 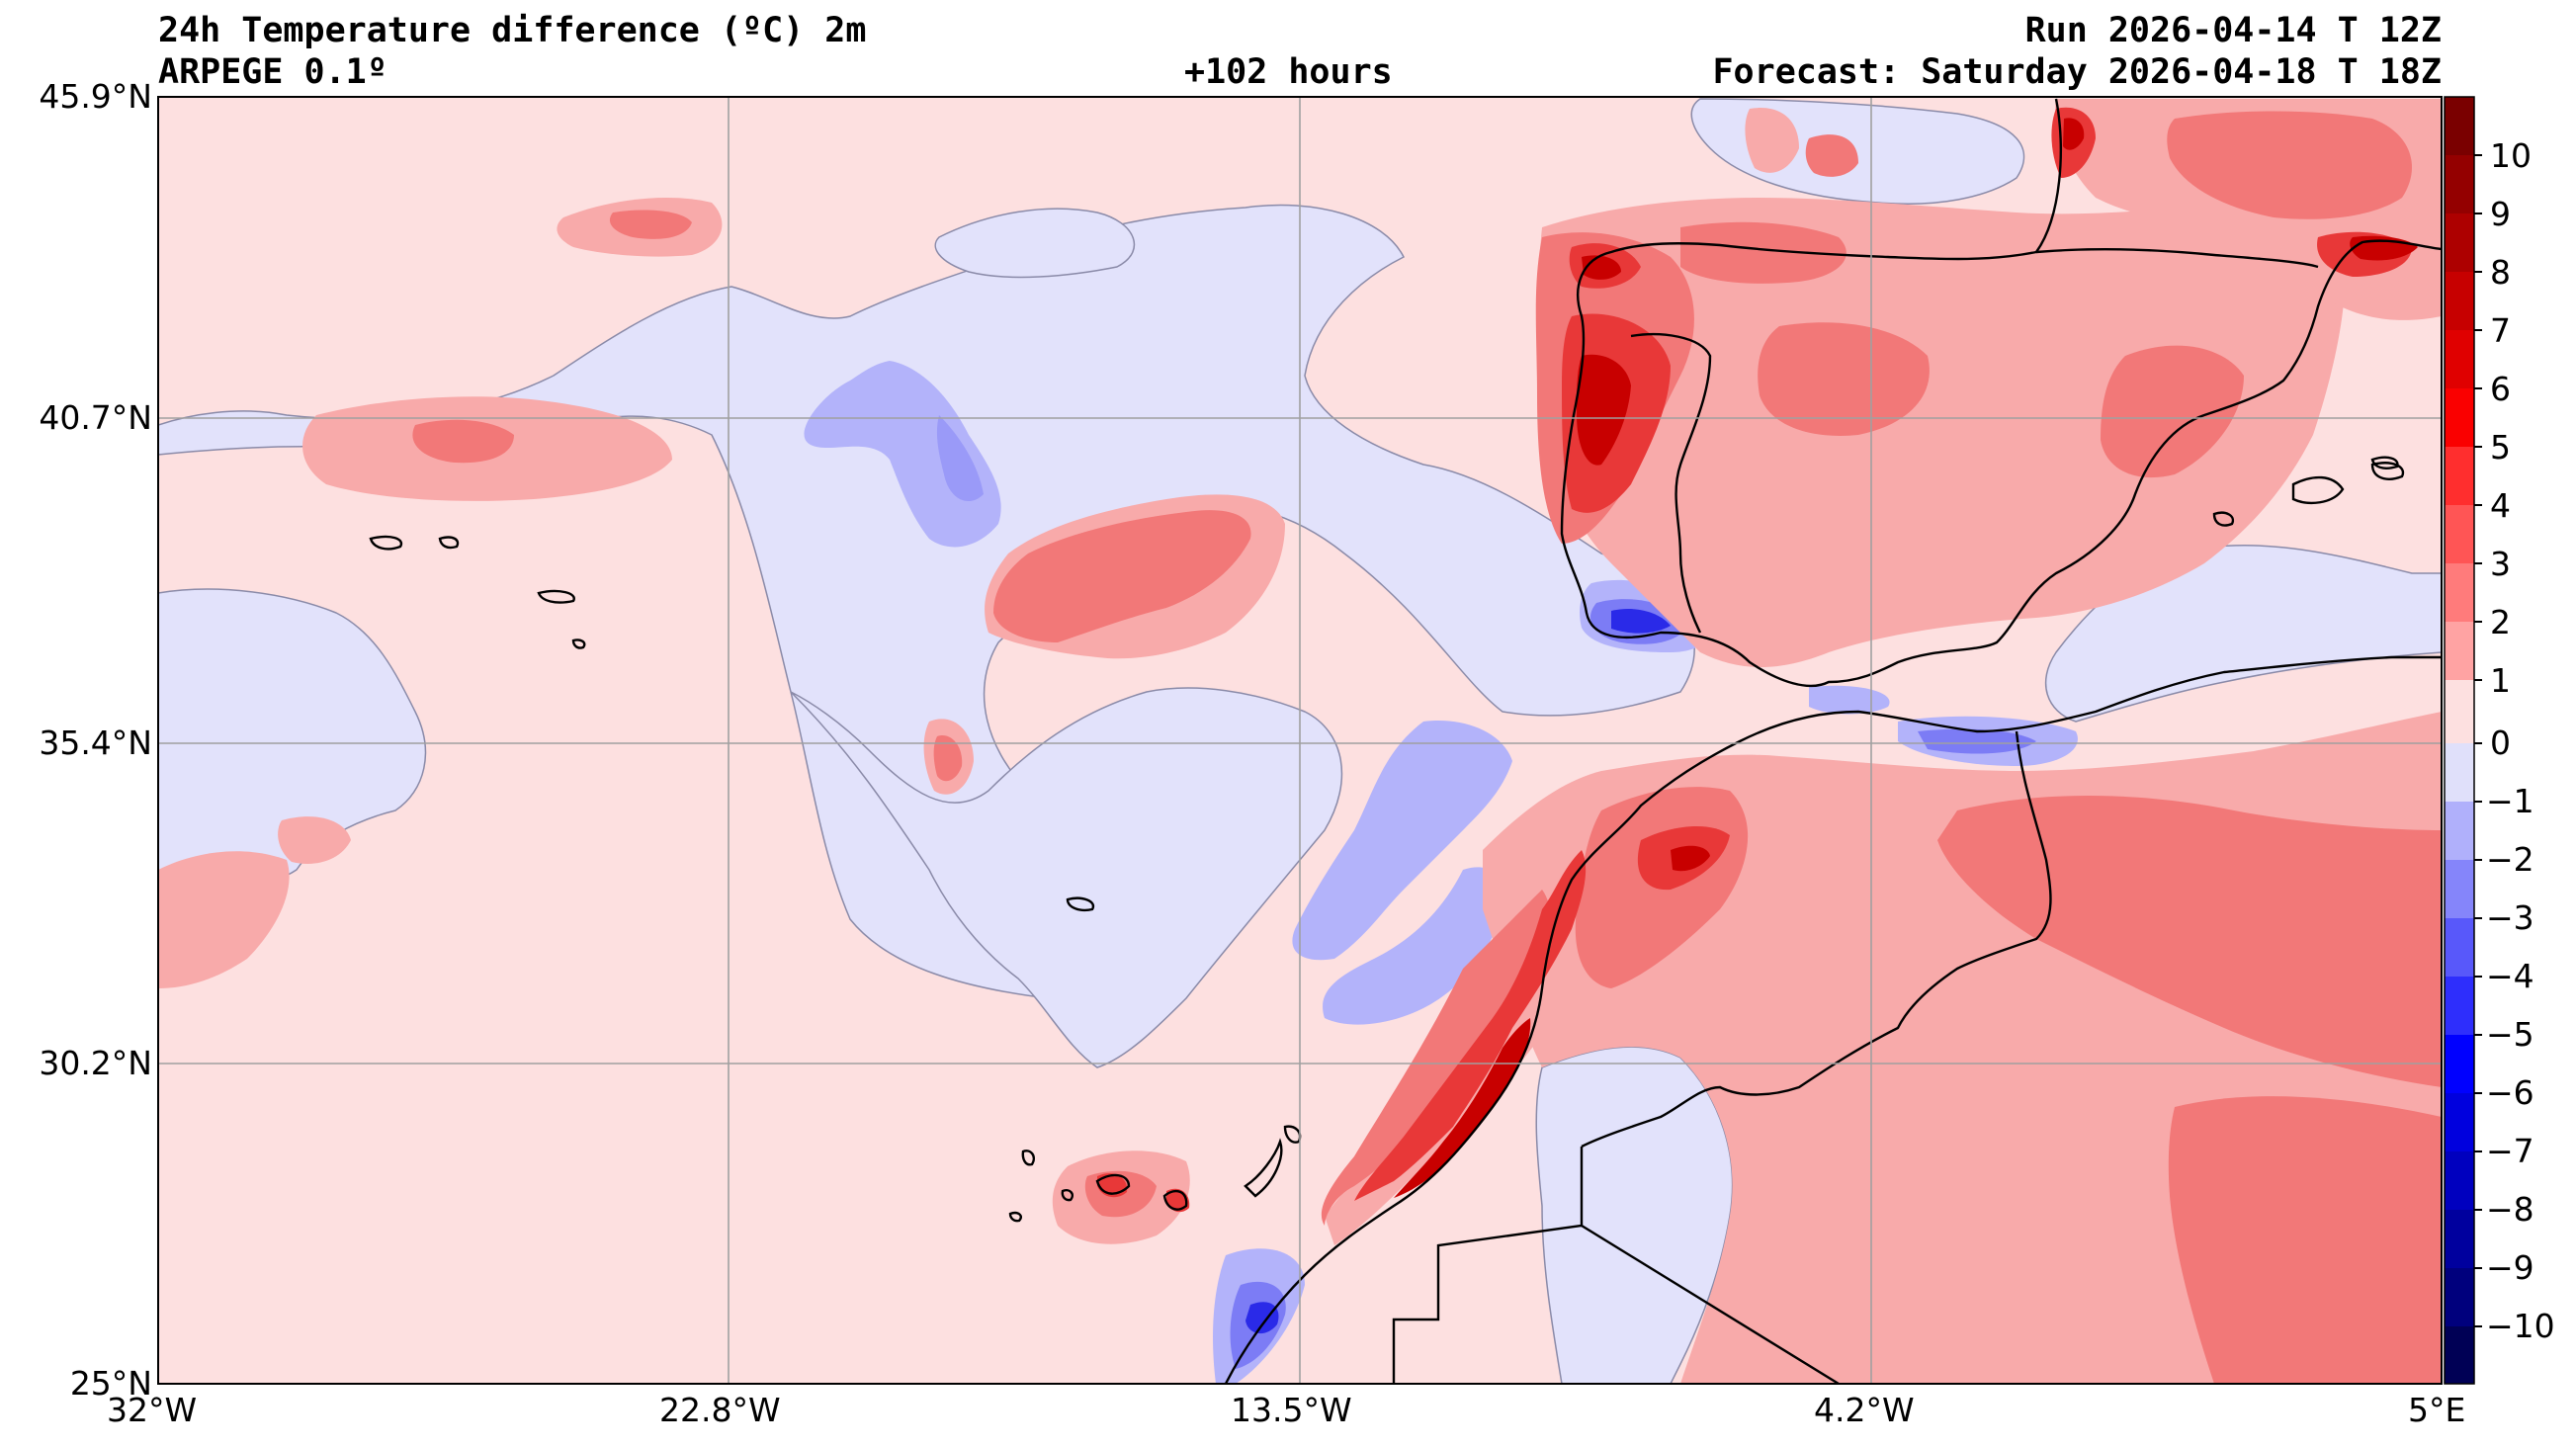 I want to click on colorbar-label: 6, so click(x=2500, y=389).